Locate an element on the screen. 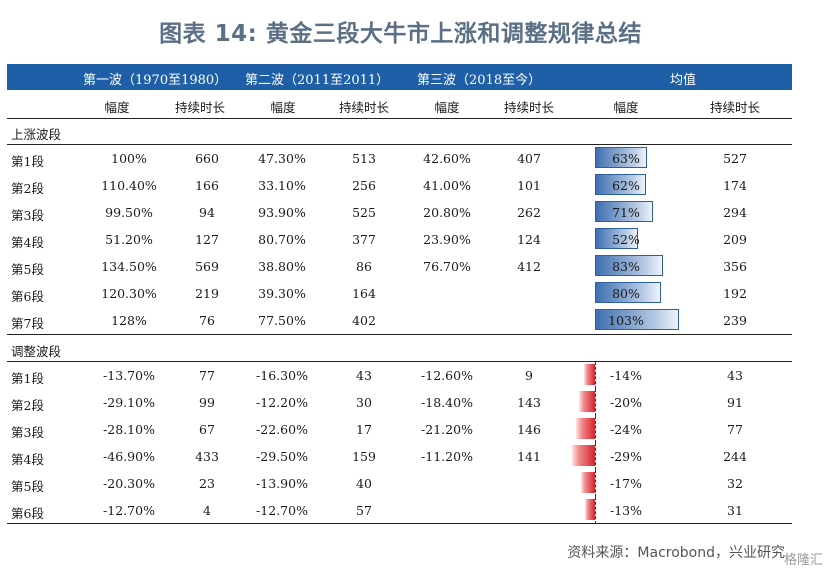 The height and width of the screenshot is (574, 831). avg-dur: 294 is located at coordinates (735, 212).